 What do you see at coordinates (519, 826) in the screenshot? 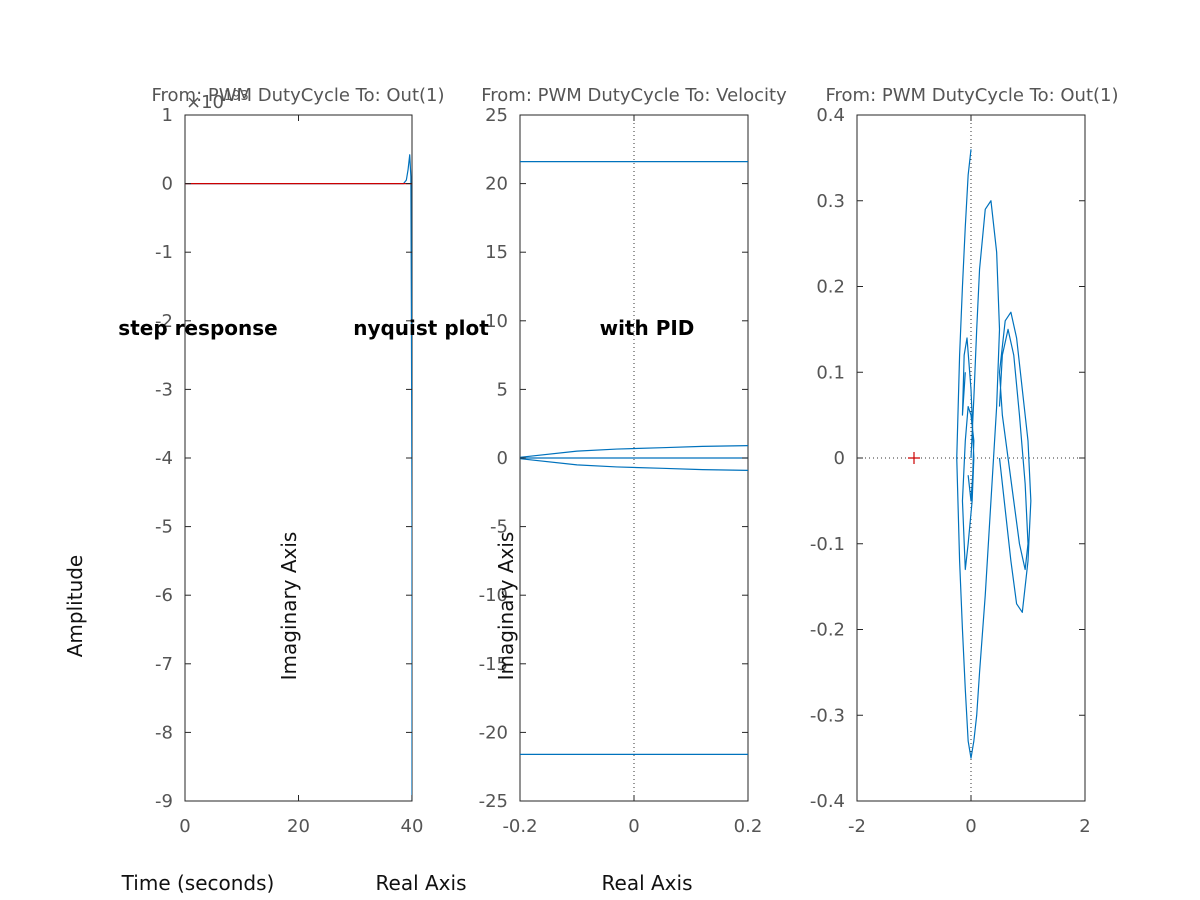
I see `x-tick-label: -0.2` at bounding box center [519, 826].